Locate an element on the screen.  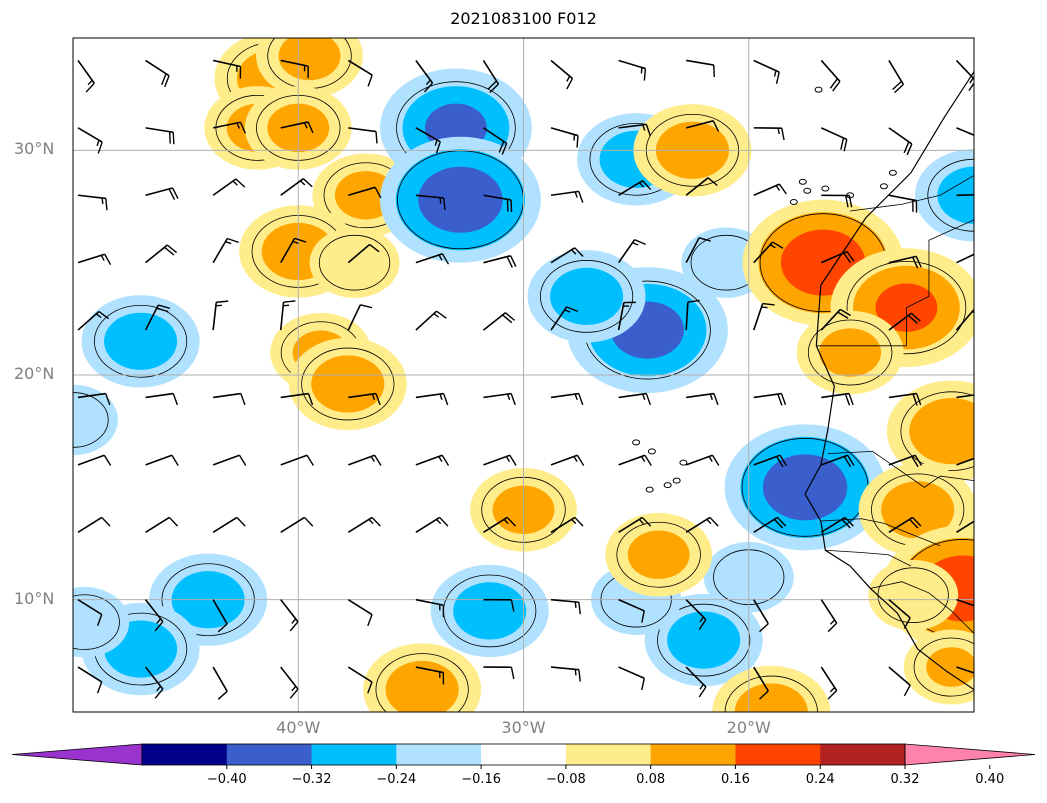
colorbar-tick-label: 0.24 is located at coordinates (820, 779).